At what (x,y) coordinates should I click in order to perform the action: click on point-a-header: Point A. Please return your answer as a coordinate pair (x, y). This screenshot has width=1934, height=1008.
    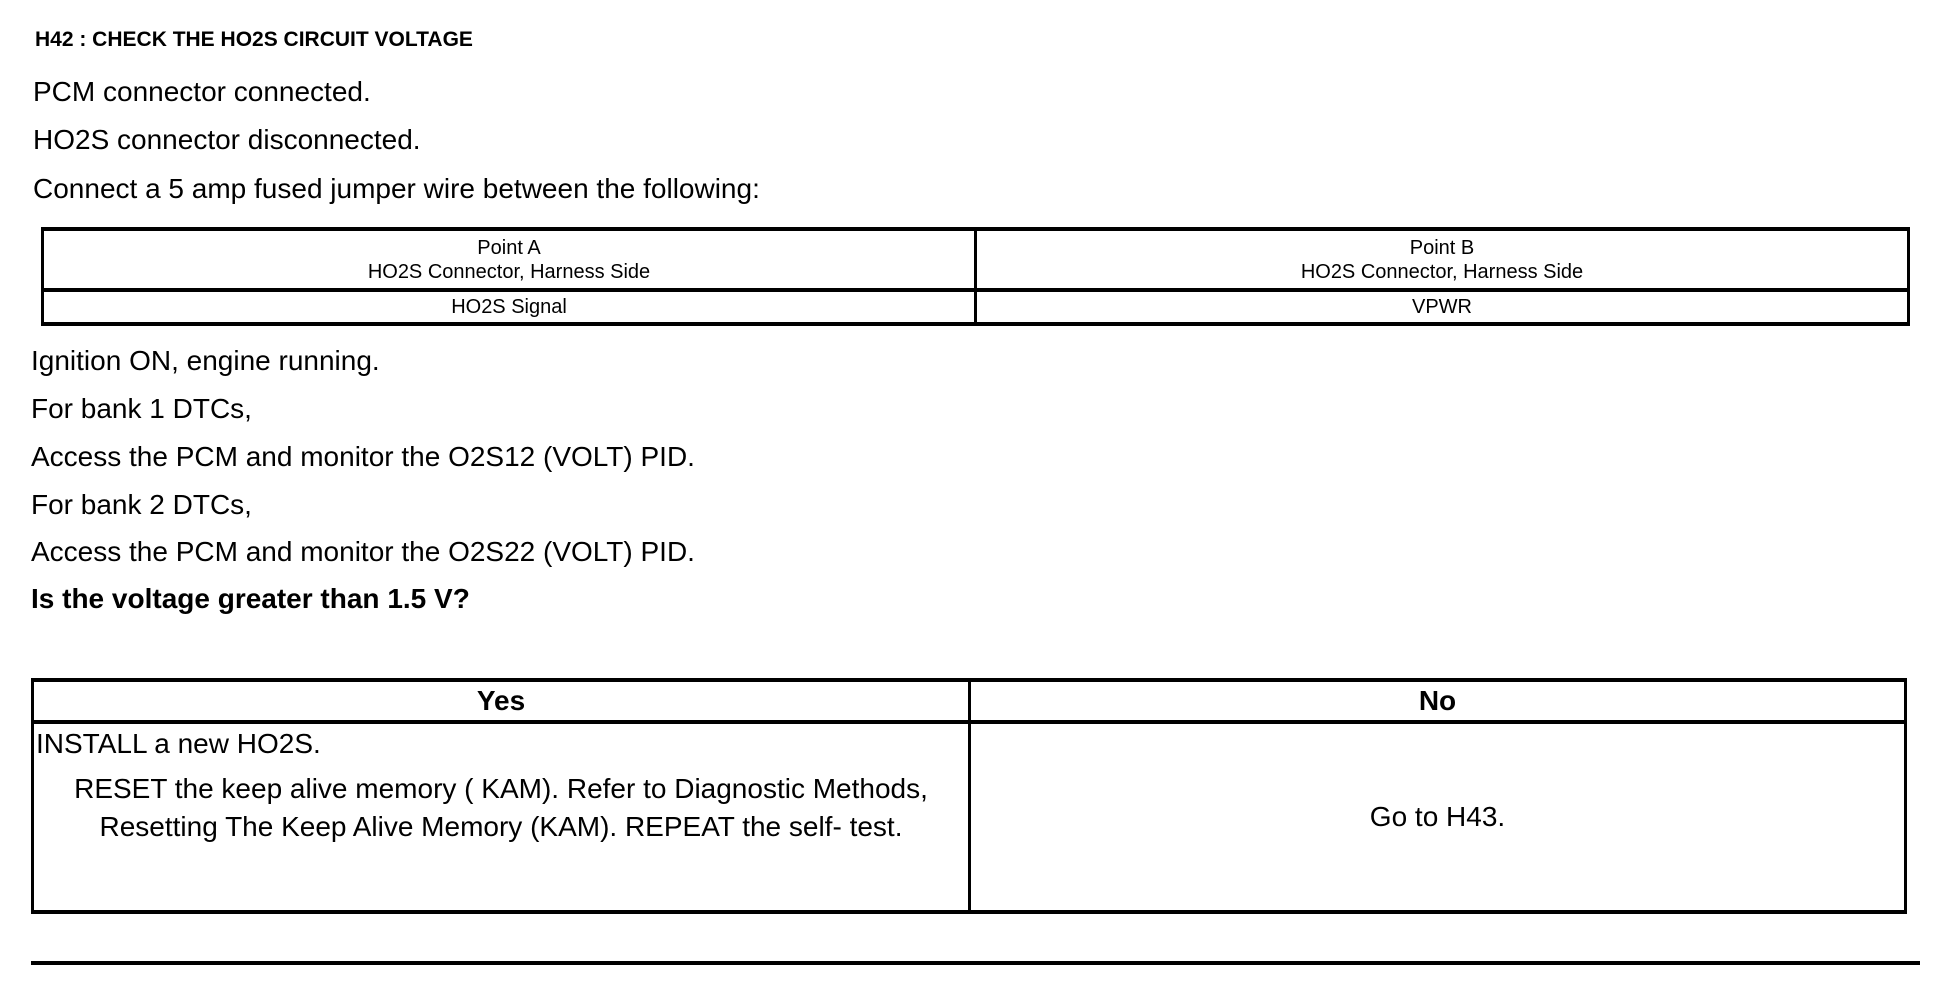
    Looking at the image, I should click on (509, 247).